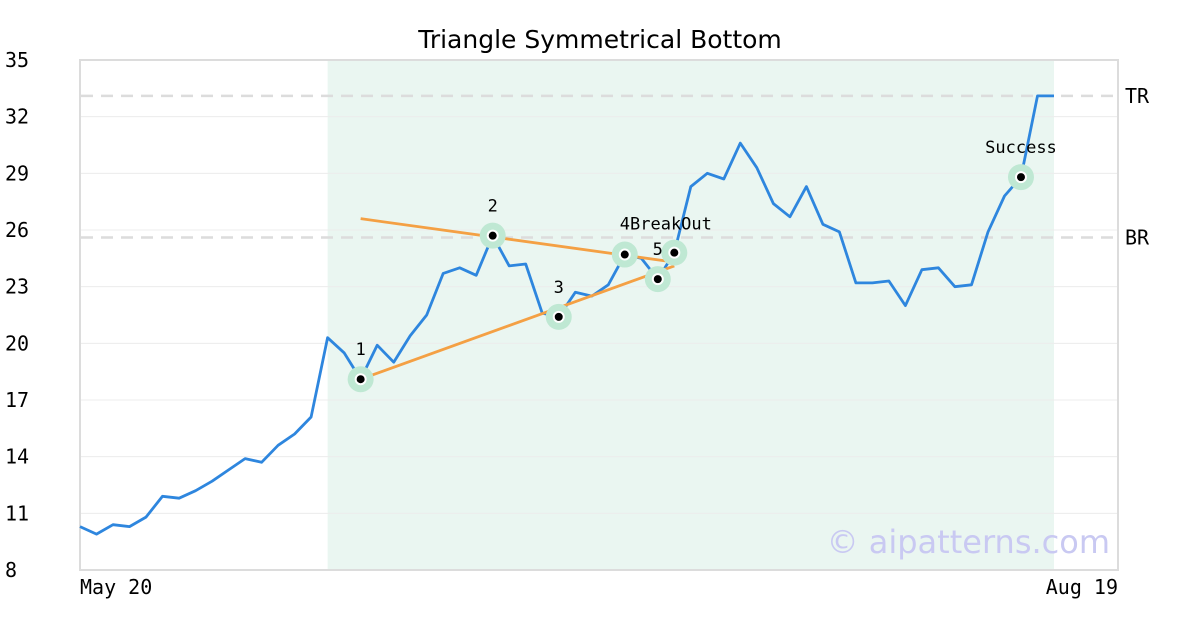 This screenshot has width=1200, height=630. Describe the element at coordinates (1021, 148) in the screenshot. I see `point-label: Success` at that location.